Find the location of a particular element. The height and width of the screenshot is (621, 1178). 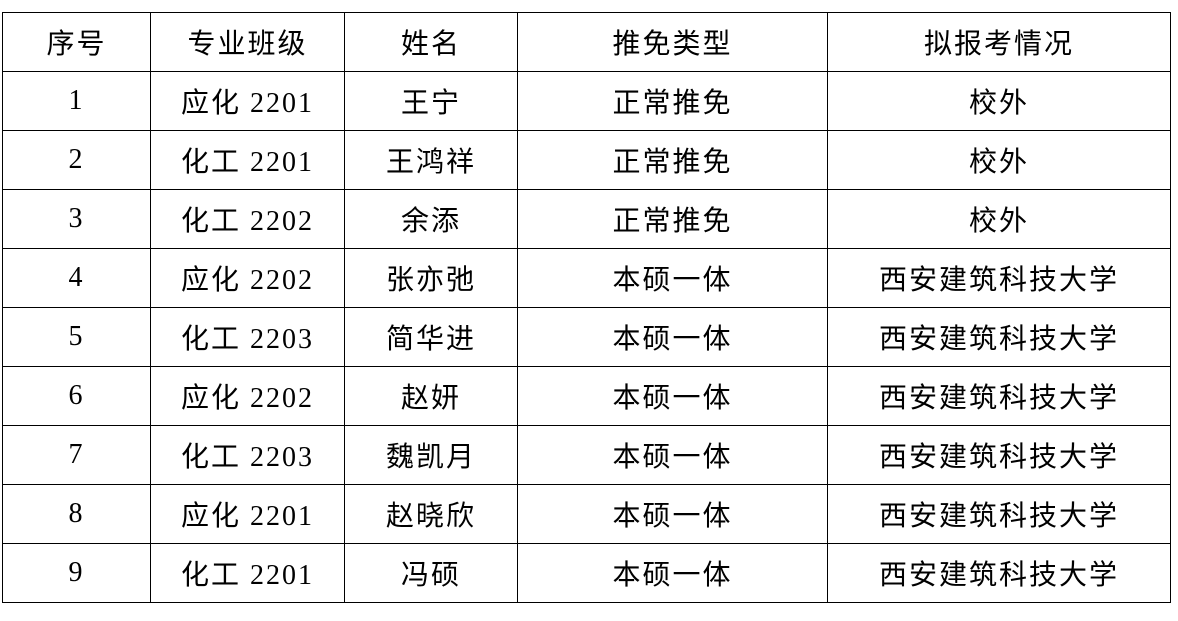

table-cell: 3 is located at coordinates (76, 219).